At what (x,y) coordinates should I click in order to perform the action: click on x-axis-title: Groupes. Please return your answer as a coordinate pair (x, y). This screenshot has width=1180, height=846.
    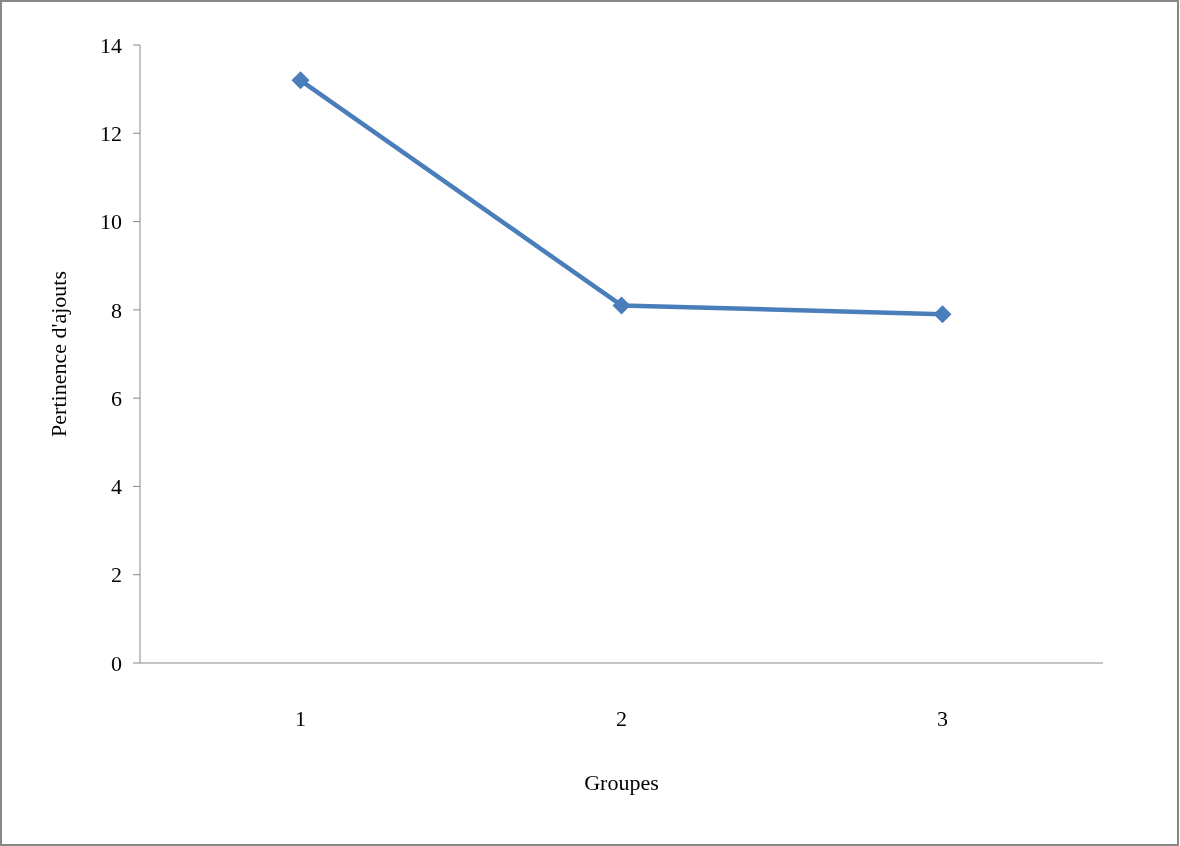
    Looking at the image, I should click on (621, 782).